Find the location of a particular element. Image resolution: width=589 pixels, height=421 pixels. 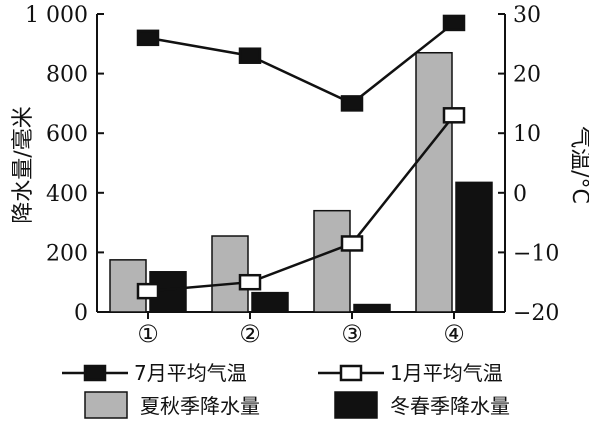

legend-label: 7月平均气温 is located at coordinates (190, 373).